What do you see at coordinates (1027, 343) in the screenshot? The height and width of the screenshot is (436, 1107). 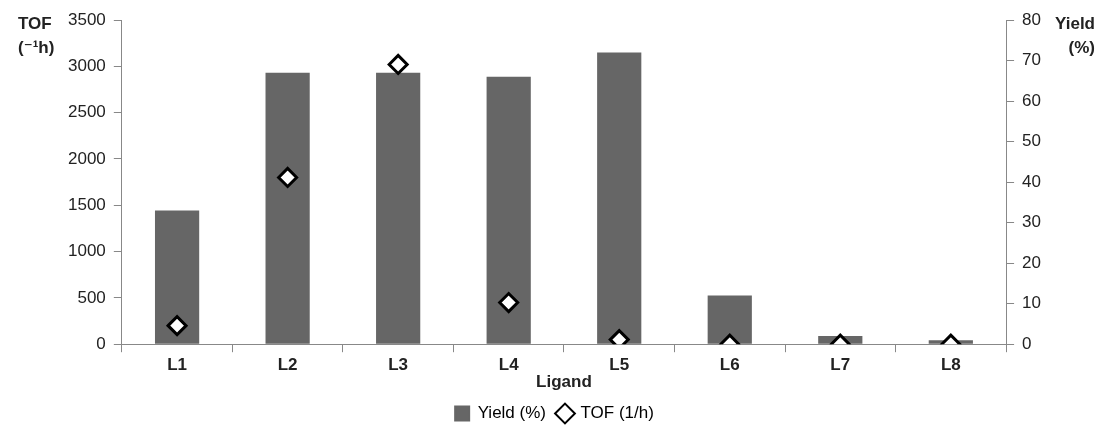 I see `y2-tick-label: 0` at bounding box center [1027, 343].